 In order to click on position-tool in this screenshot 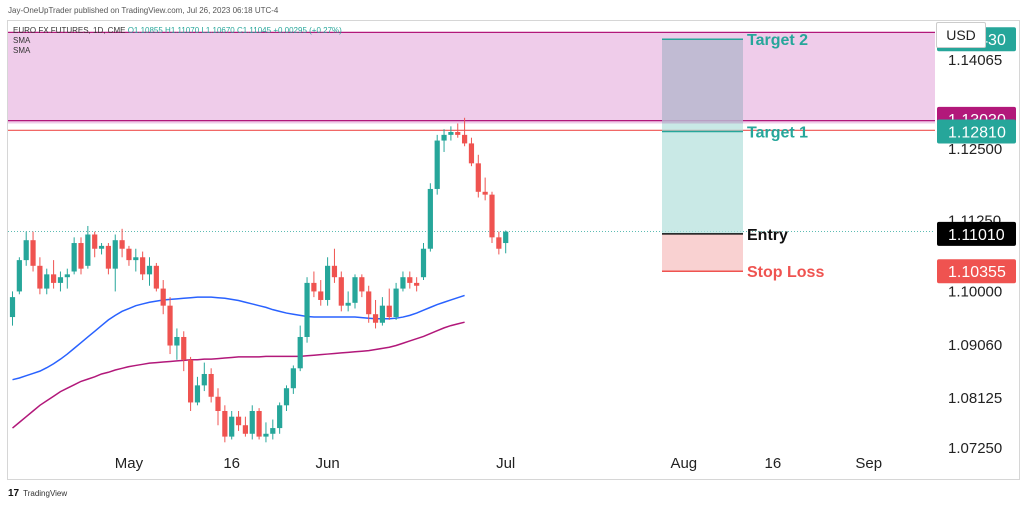, I will do `click(702, 155)`.